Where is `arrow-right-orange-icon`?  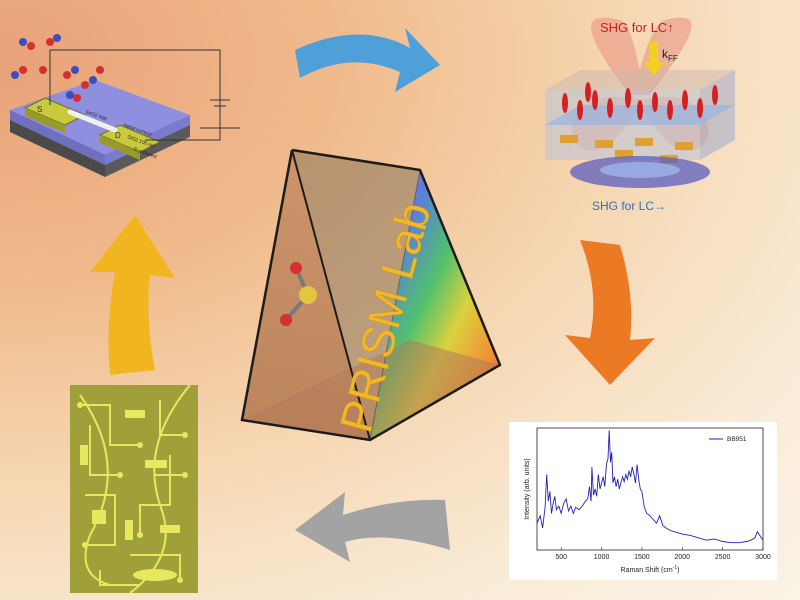
arrow-right-orange-icon is located at coordinates (610, 312).